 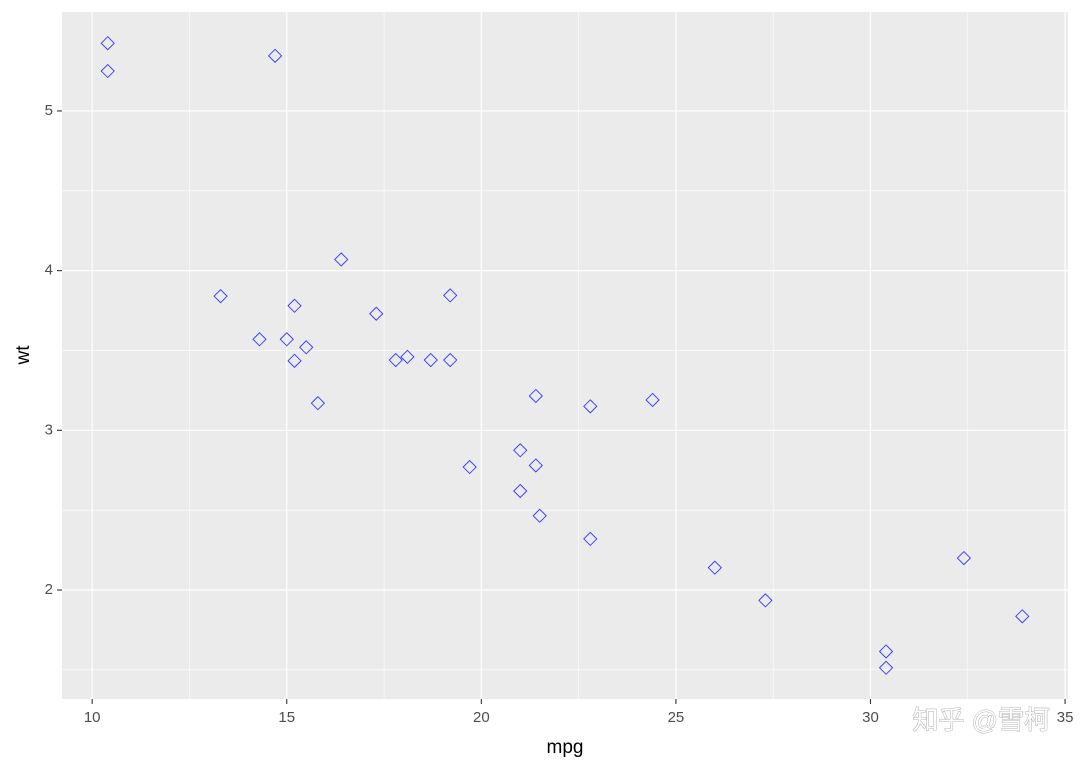 What do you see at coordinates (981, 720) in the screenshot?
I see `watermark: 知乎 @雪柯` at bounding box center [981, 720].